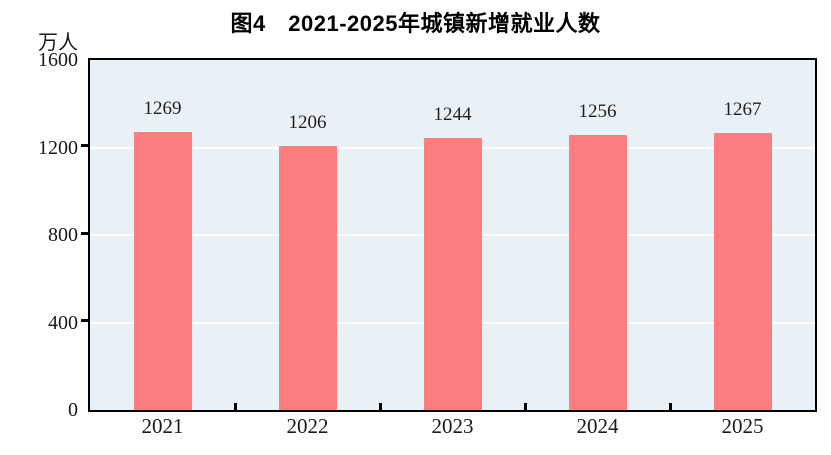 The width and height of the screenshot is (831, 455). Describe the element at coordinates (307, 123) in the screenshot. I see `bar-value-label: 1206` at that location.